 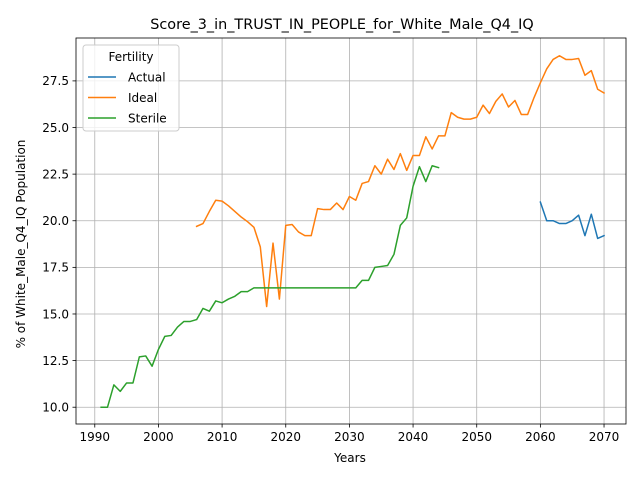 I want to click on x-axis-label: Years, so click(x=349, y=458).